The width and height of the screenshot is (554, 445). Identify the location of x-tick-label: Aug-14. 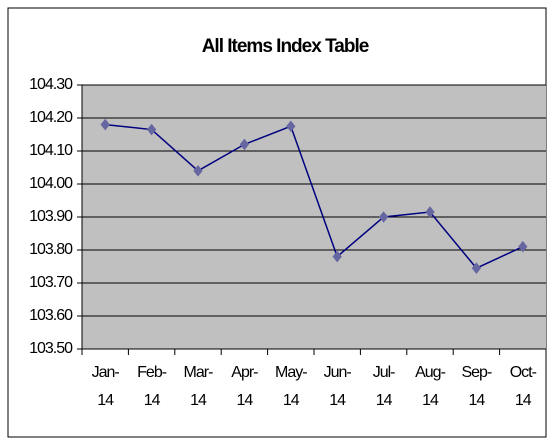
(430, 386).